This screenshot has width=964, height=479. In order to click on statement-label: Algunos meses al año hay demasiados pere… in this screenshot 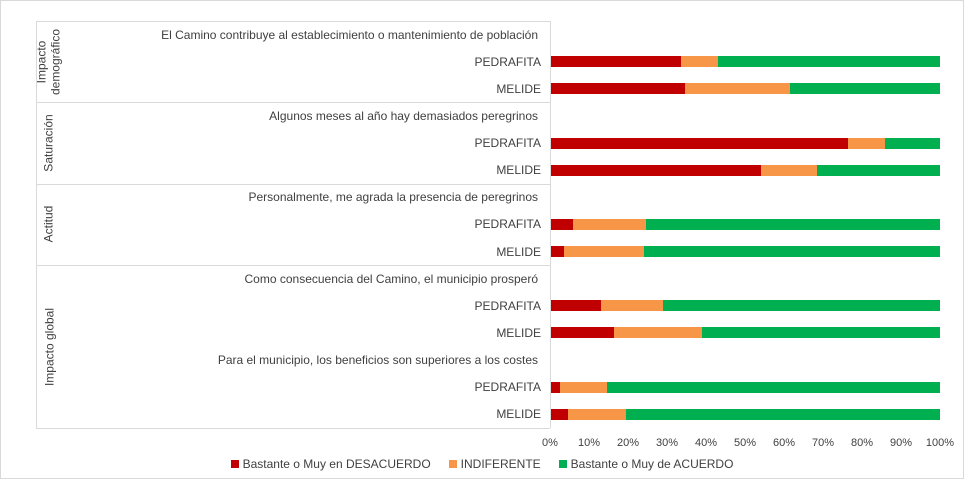, I will do `click(403, 115)`.